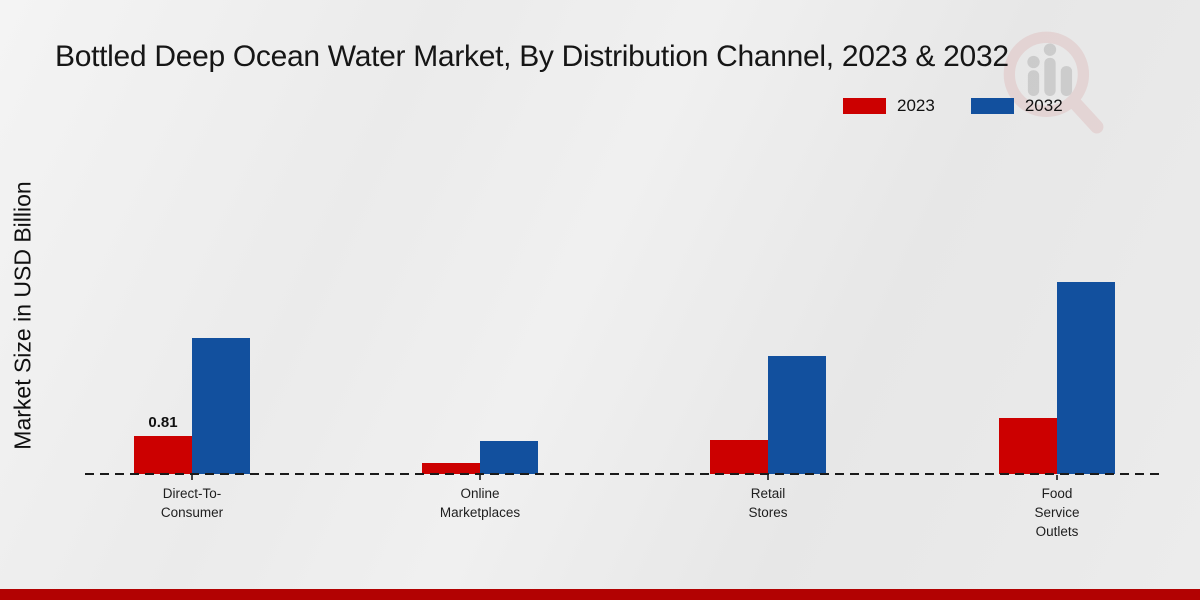  Describe the element at coordinates (1053, 82) in the screenshot. I see `market-research-future-logo-watermark-icon` at that location.